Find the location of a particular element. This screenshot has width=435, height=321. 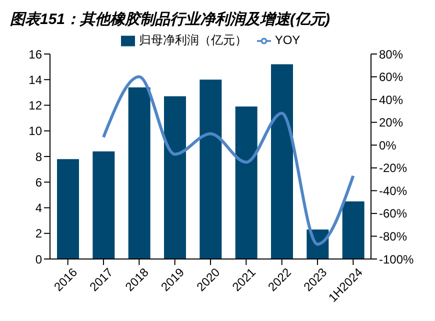

y2-tick-label: 60% is located at coordinates (391, 77).